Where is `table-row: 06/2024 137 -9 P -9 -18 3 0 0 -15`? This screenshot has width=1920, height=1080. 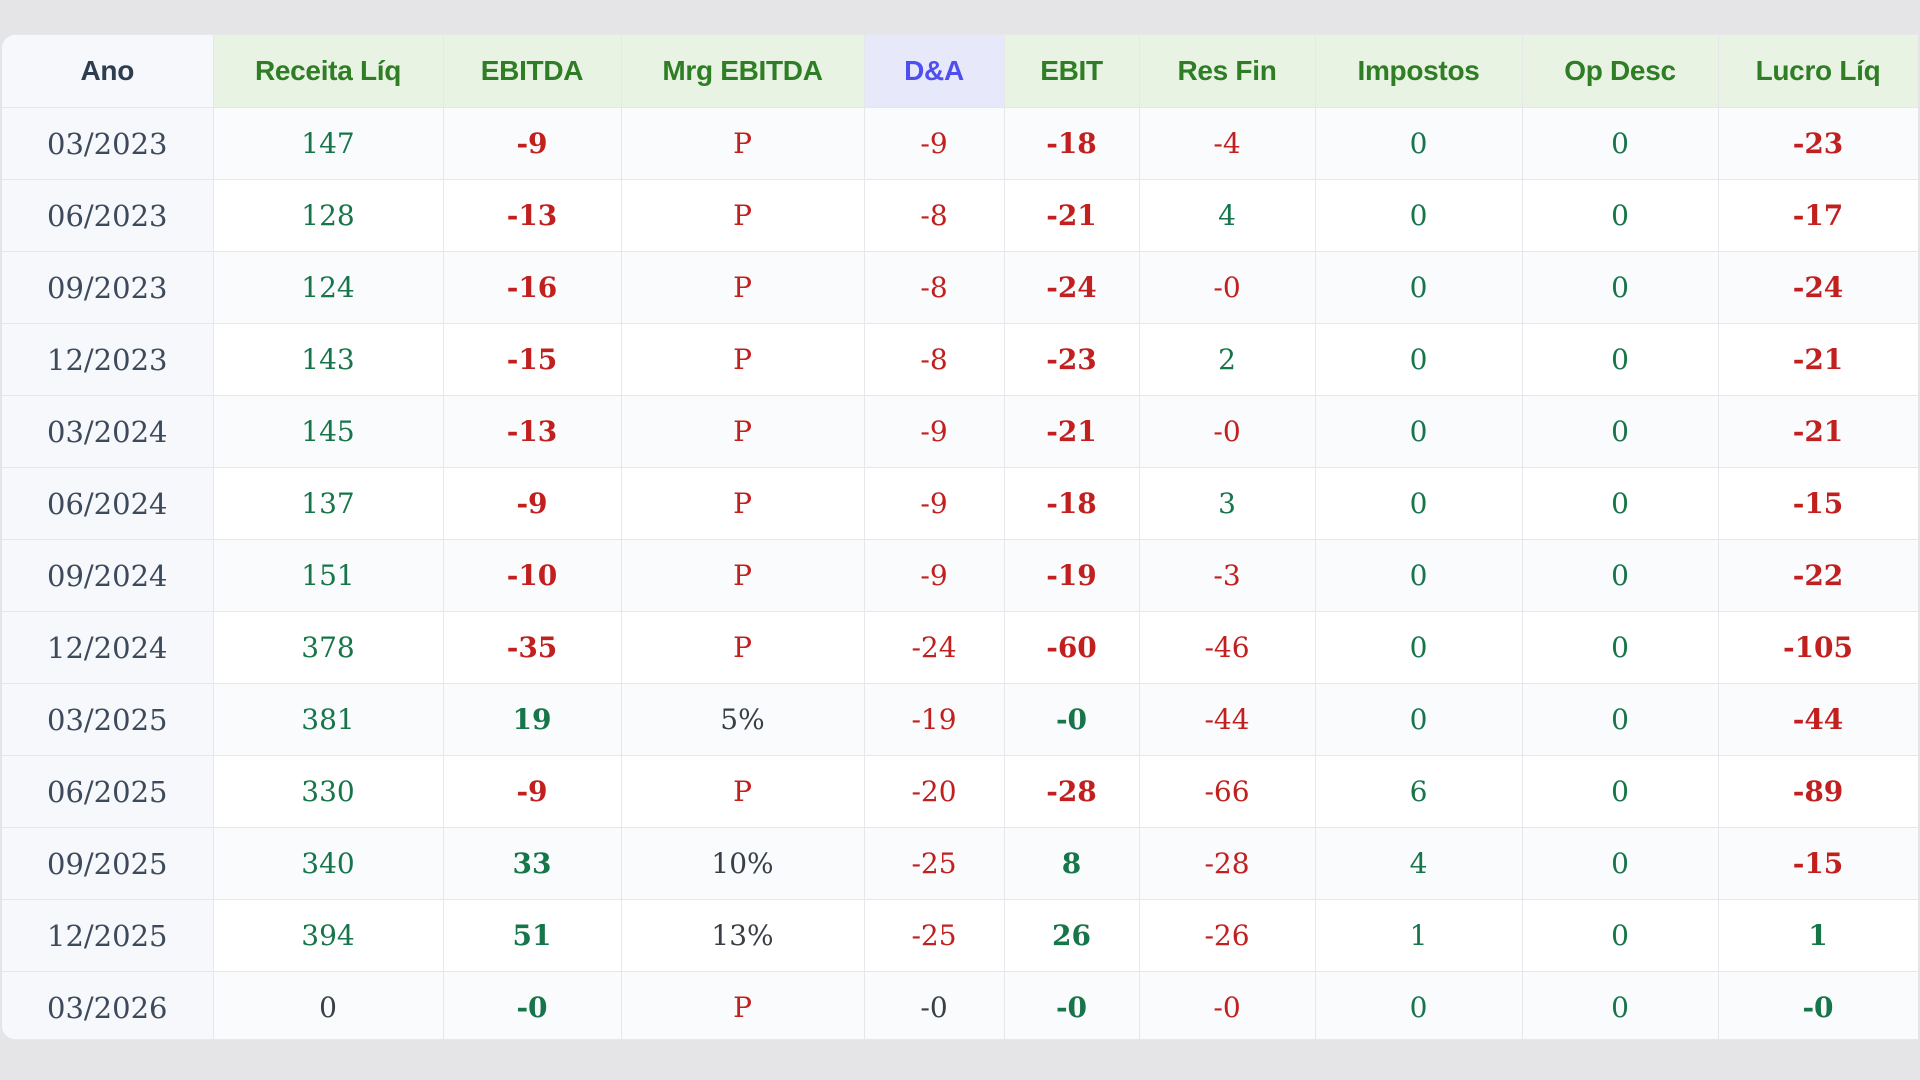 table-row: 06/2024 137 -9 P -9 -18 3 0 0 -15 is located at coordinates (960, 503).